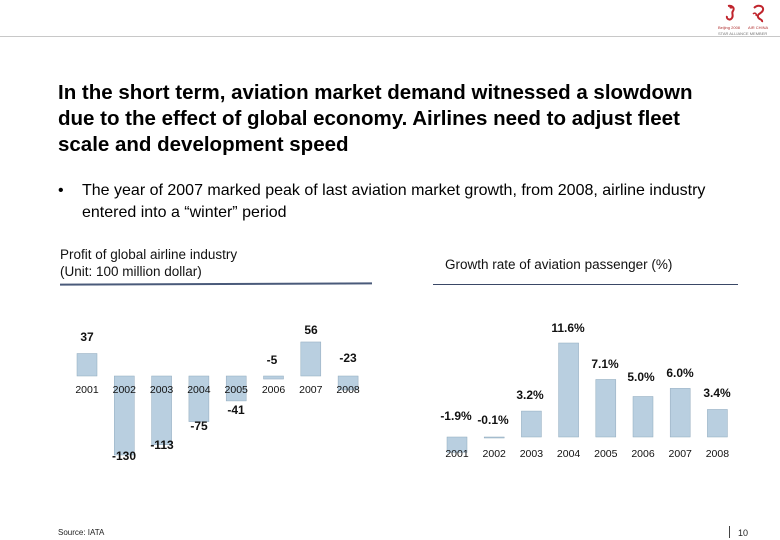 This screenshot has width=780, height=540. I want to click on growth-tick-2001: 2001, so click(457, 454).